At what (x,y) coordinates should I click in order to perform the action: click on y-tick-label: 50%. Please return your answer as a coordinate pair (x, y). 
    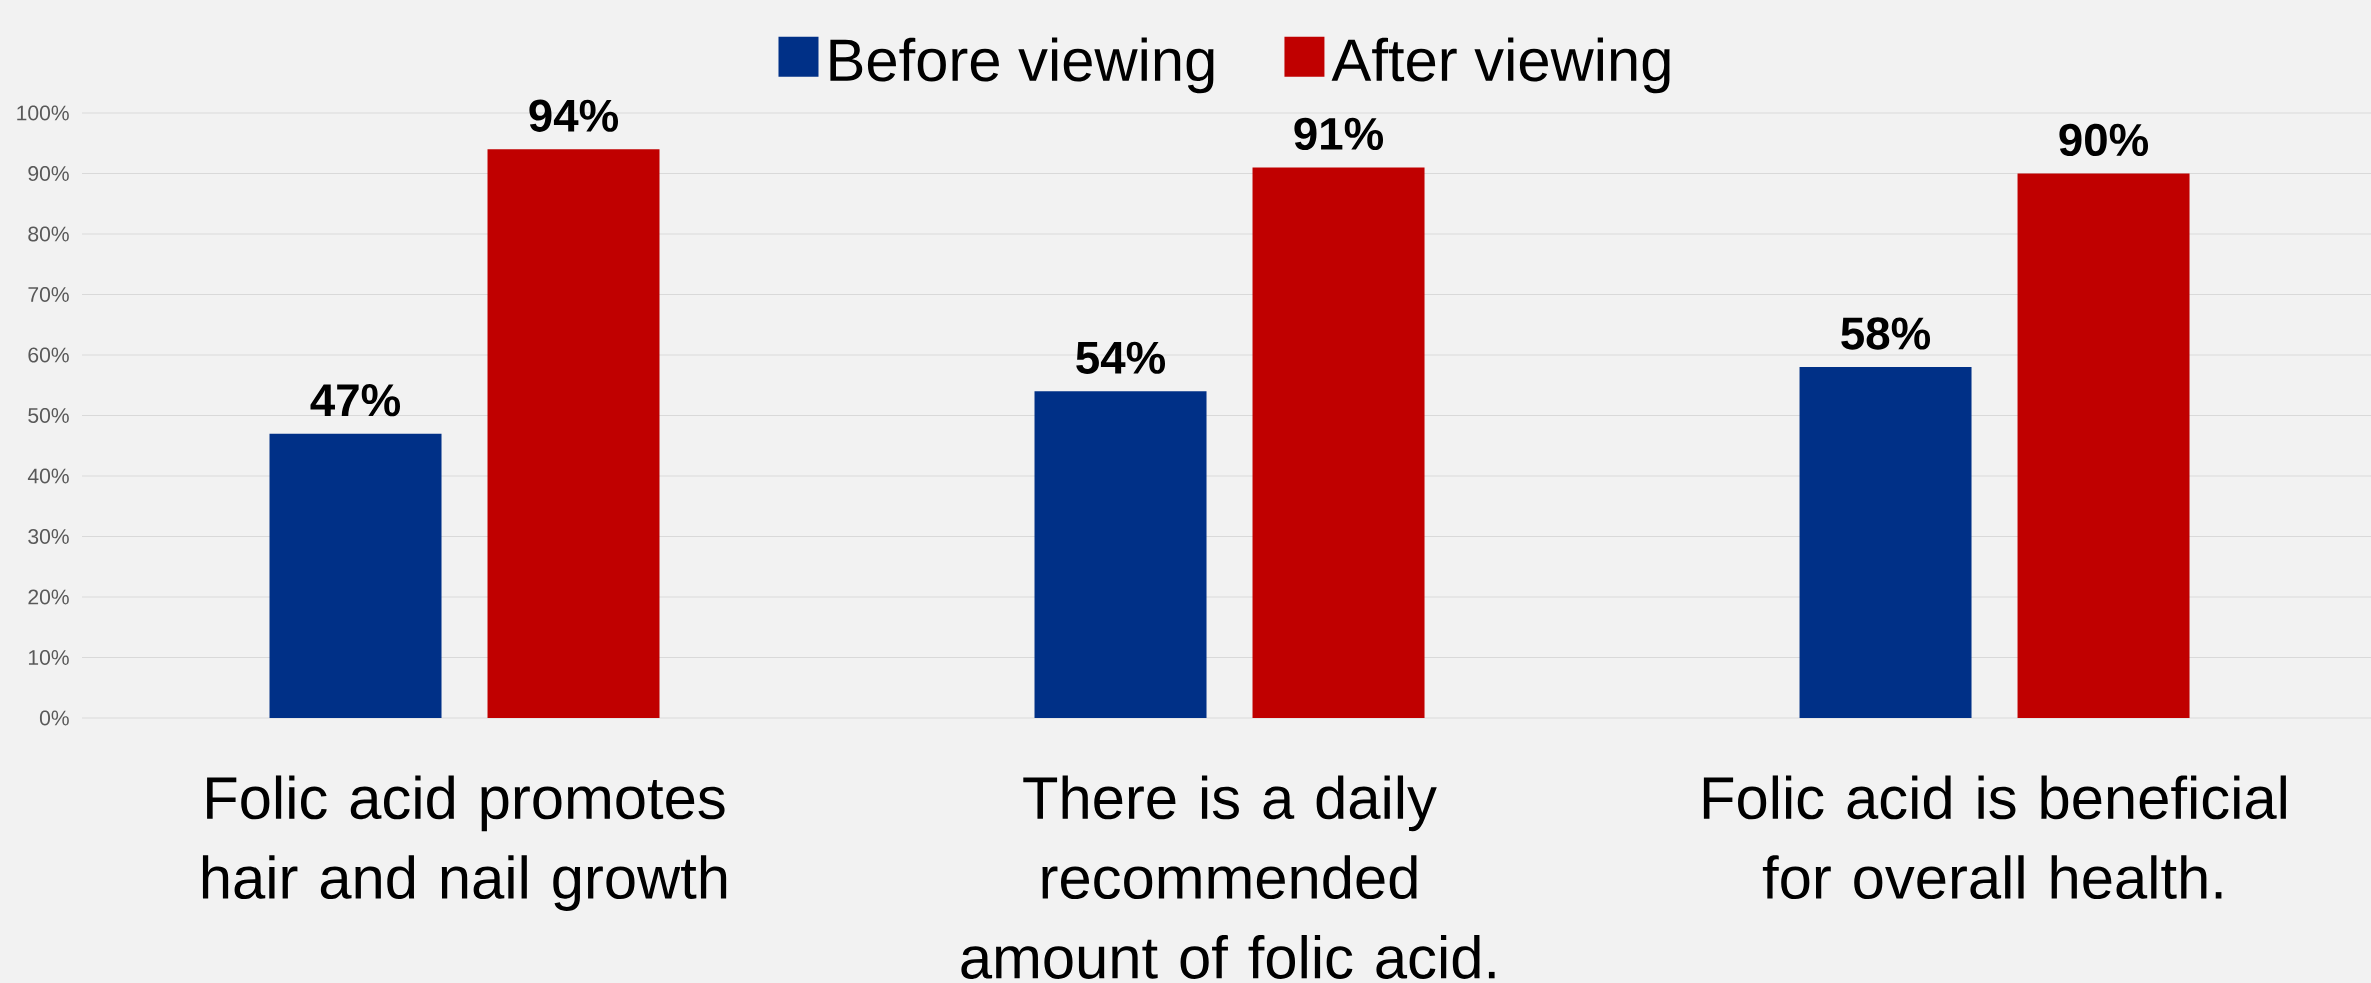
    Looking at the image, I should click on (48, 415).